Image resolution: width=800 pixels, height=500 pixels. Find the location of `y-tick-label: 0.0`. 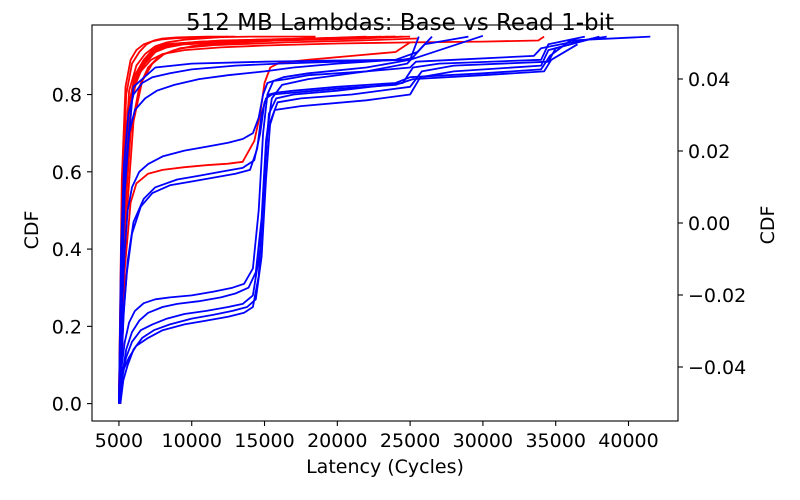

y-tick-label: 0.0 is located at coordinates (67, 405).